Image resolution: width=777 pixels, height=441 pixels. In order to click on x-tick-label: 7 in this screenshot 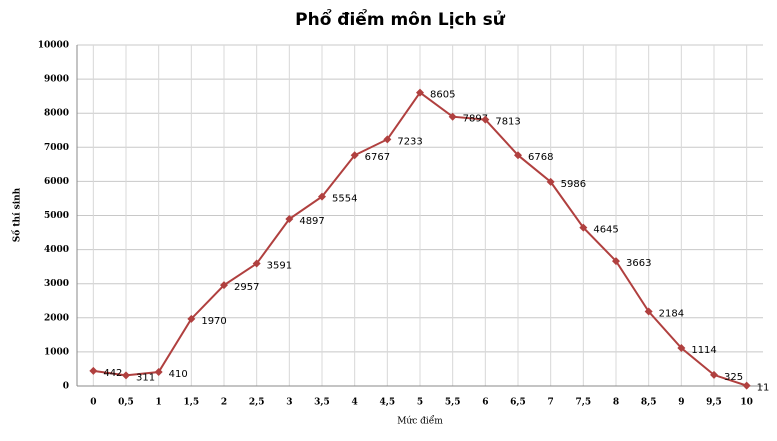, I will do `click(551, 403)`.